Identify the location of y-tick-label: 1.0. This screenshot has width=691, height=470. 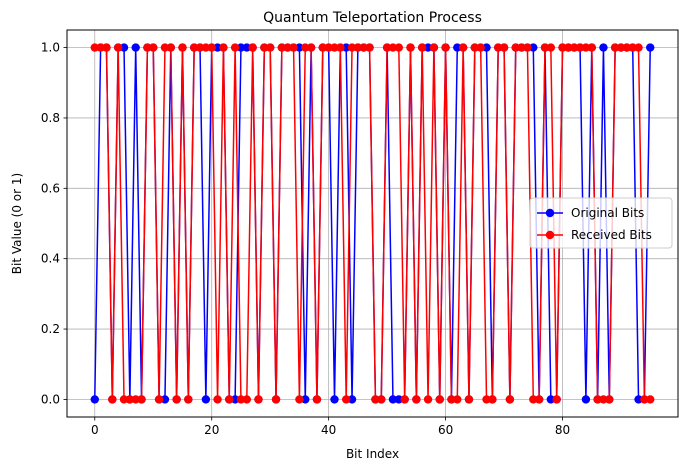
(50, 48).